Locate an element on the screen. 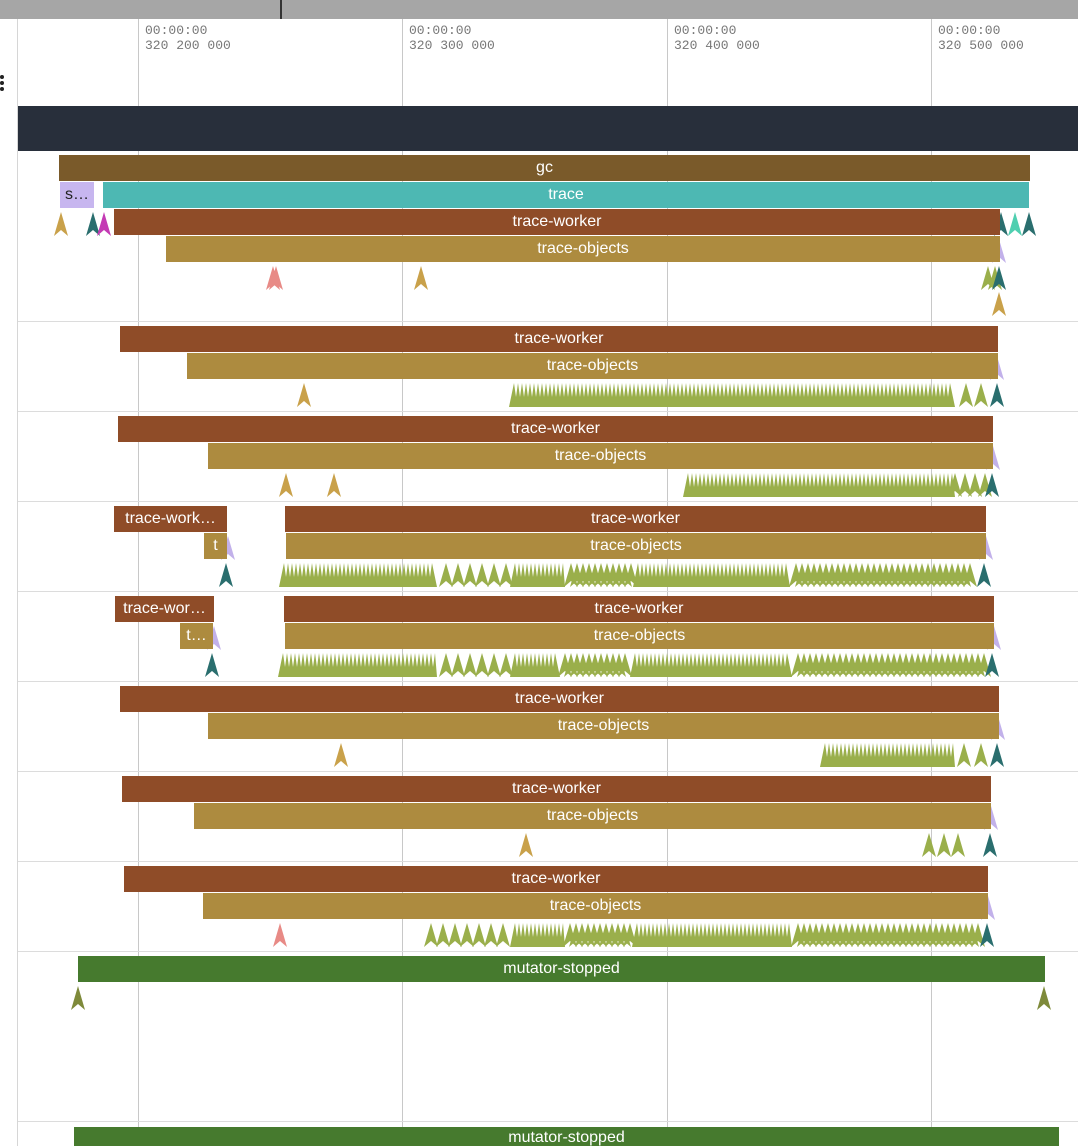 The width and height of the screenshot is (1078, 1146). more-options-icon is located at coordinates (3, 84).